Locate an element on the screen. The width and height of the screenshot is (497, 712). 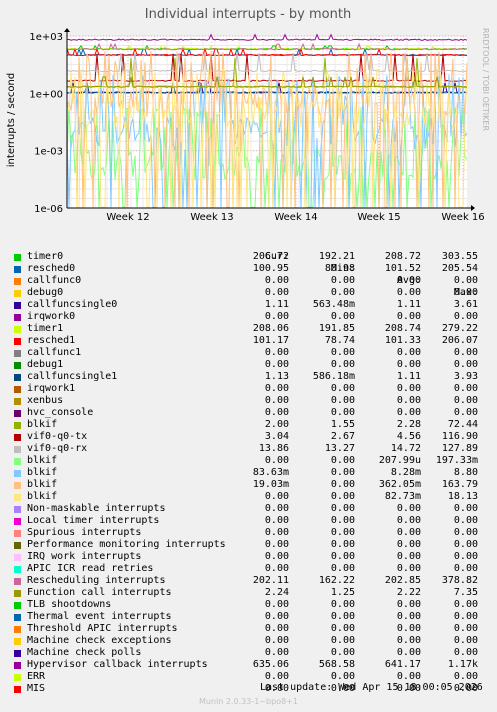
x-axis-arrow is located at coordinates (473, 208).